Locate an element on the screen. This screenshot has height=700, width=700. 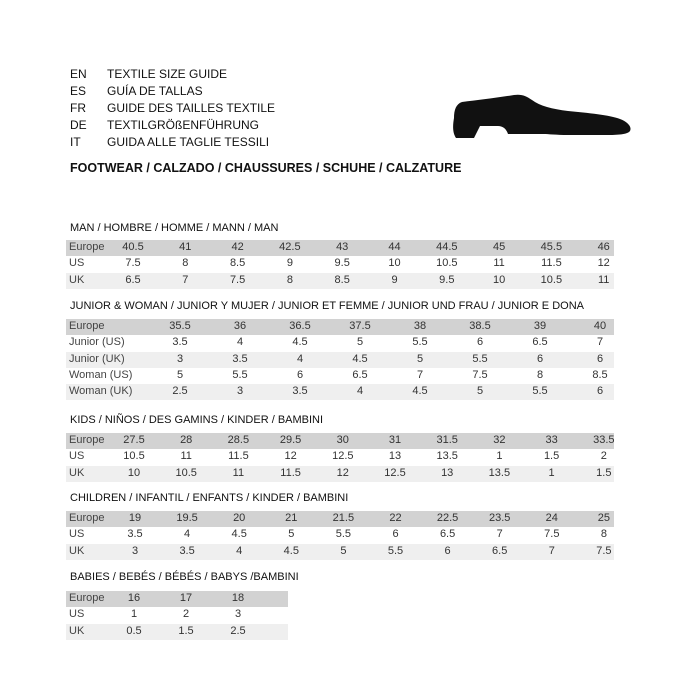
table-row: Europe 40.5 41 42 42.5 43 44 44.5 45 45.5 46 is located at coordinates (340, 248).